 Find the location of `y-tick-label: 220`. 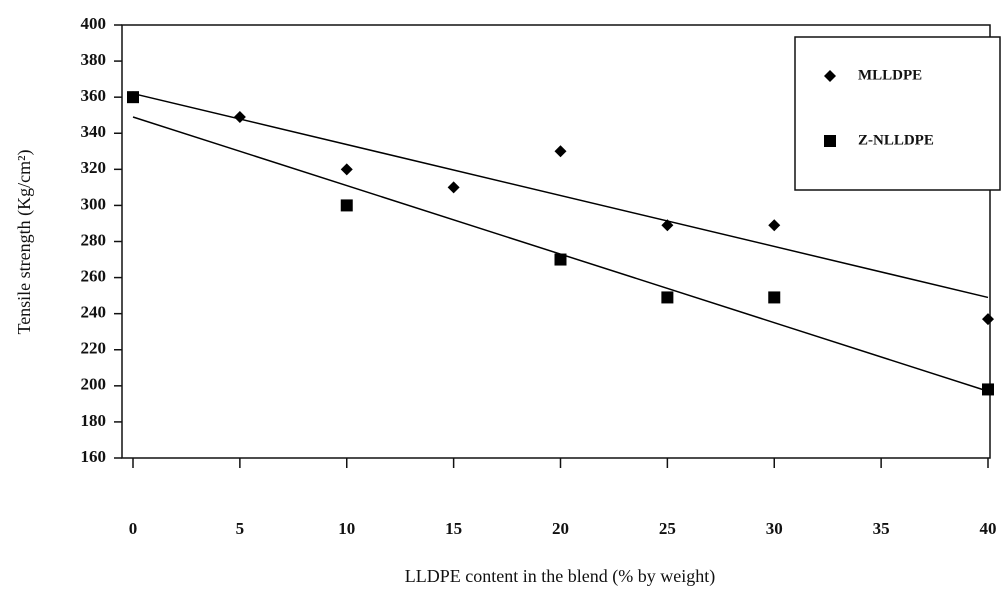

y-tick-label: 220 is located at coordinates (94, 348).